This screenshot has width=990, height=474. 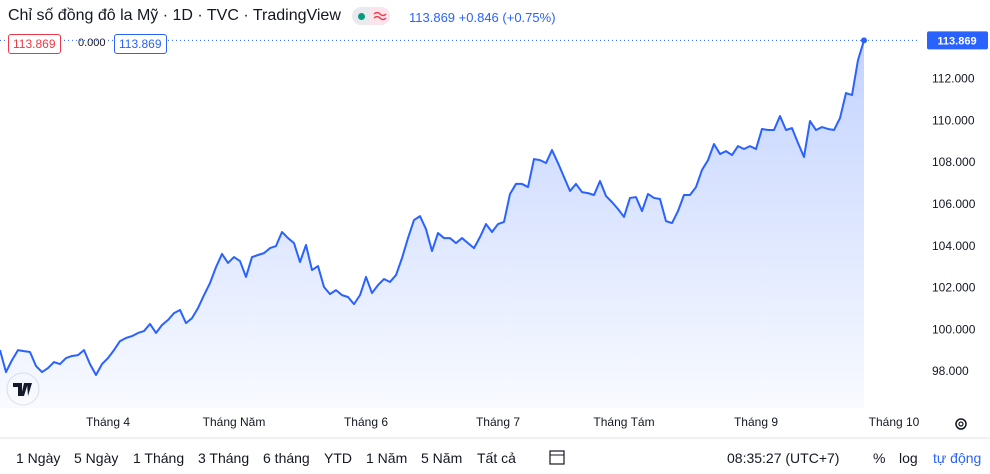 I want to click on quote: 113.869 +0.846 (+0.75%), so click(x=482, y=17).